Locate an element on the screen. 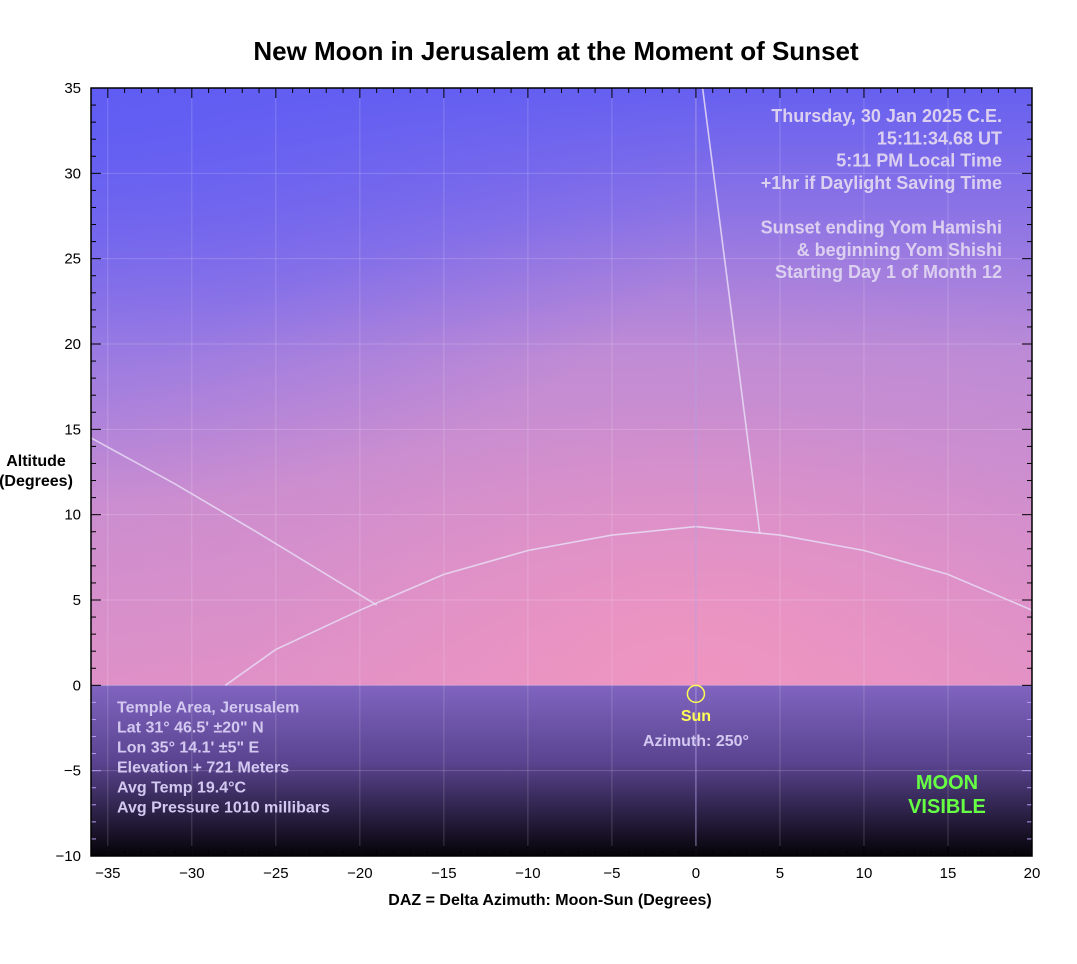  location-line: Avg Pressure 1010 millibars is located at coordinates (223, 807).